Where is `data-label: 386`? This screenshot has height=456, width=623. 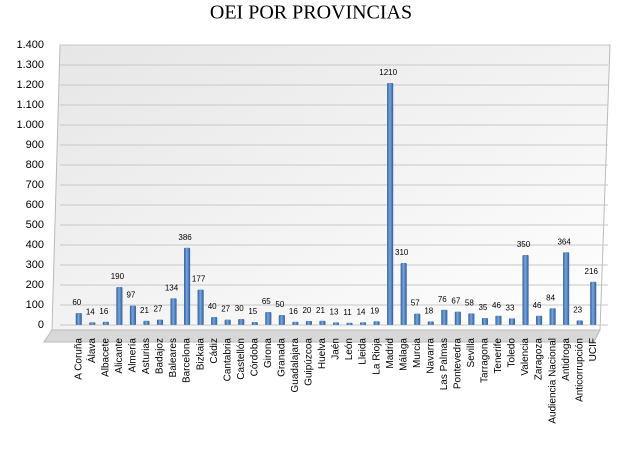 data-label: 386 is located at coordinates (185, 237).